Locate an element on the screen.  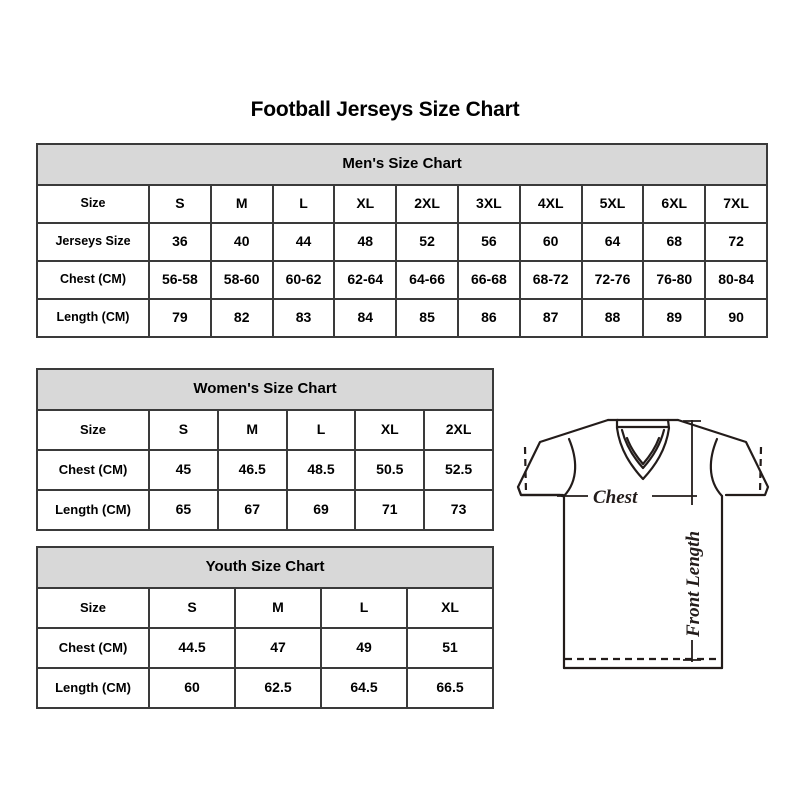
table-title-row: Youth Size Chart is located at coordinates (265, 567).